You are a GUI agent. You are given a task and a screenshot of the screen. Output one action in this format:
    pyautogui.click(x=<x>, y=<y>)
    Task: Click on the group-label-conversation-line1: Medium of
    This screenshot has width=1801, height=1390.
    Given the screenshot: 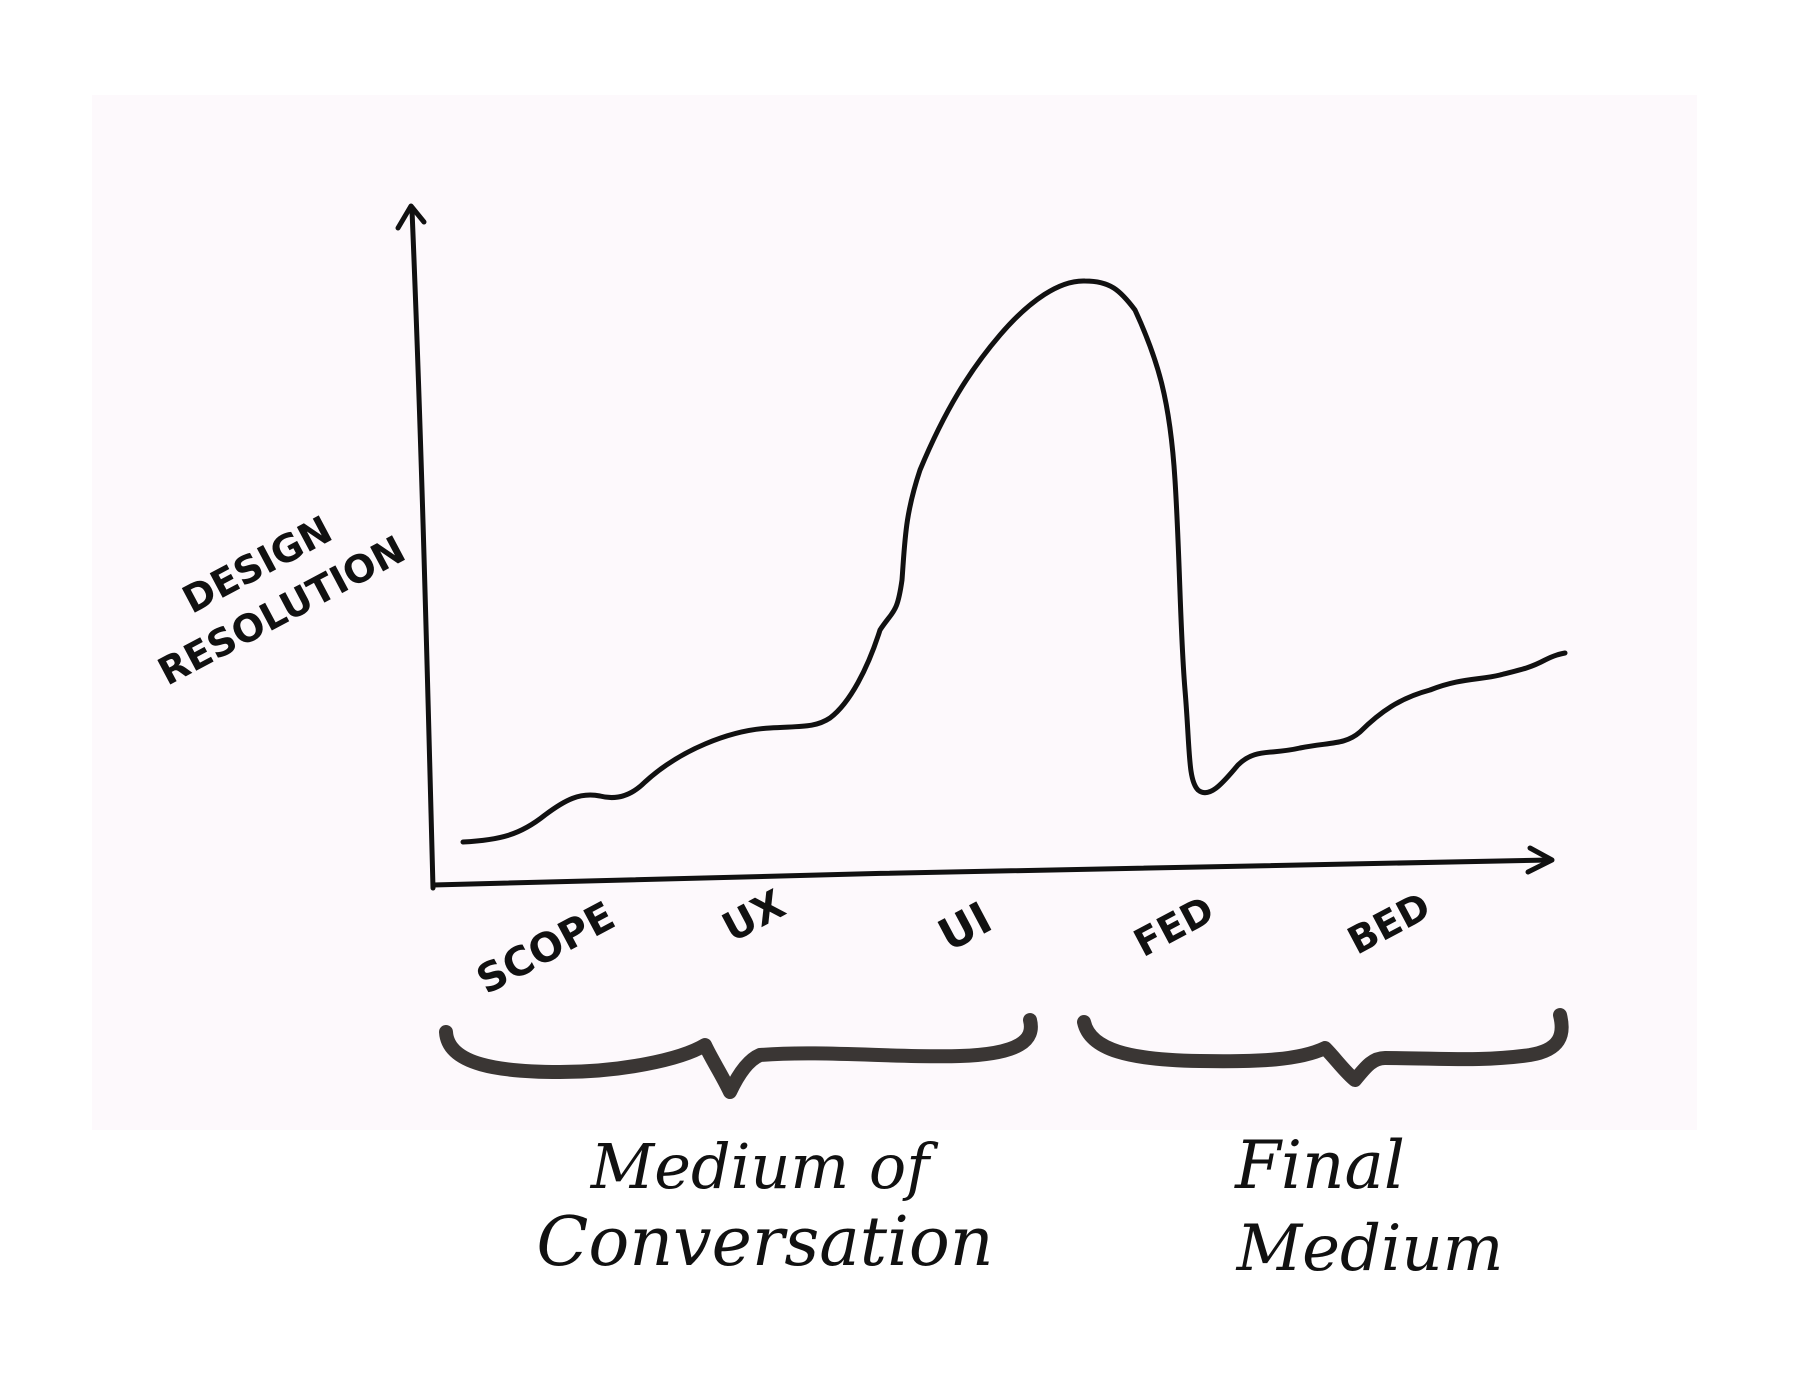 What is the action you would take?
    pyautogui.click(x=764, y=1166)
    